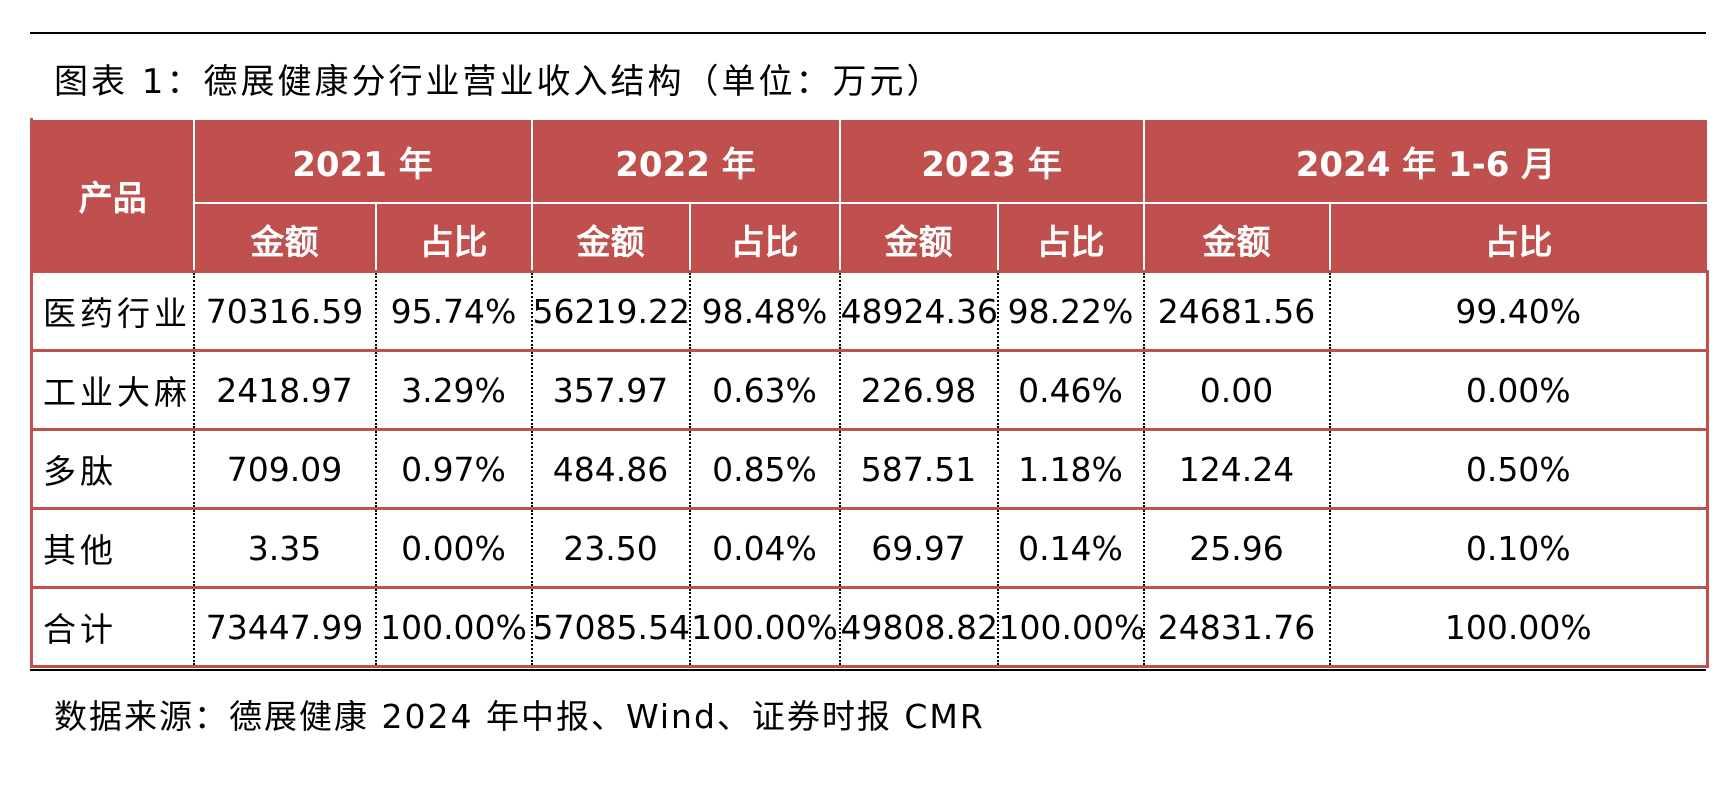  Describe the element at coordinates (918, 547) in the screenshot. I see `table-cell: 69.97` at that location.